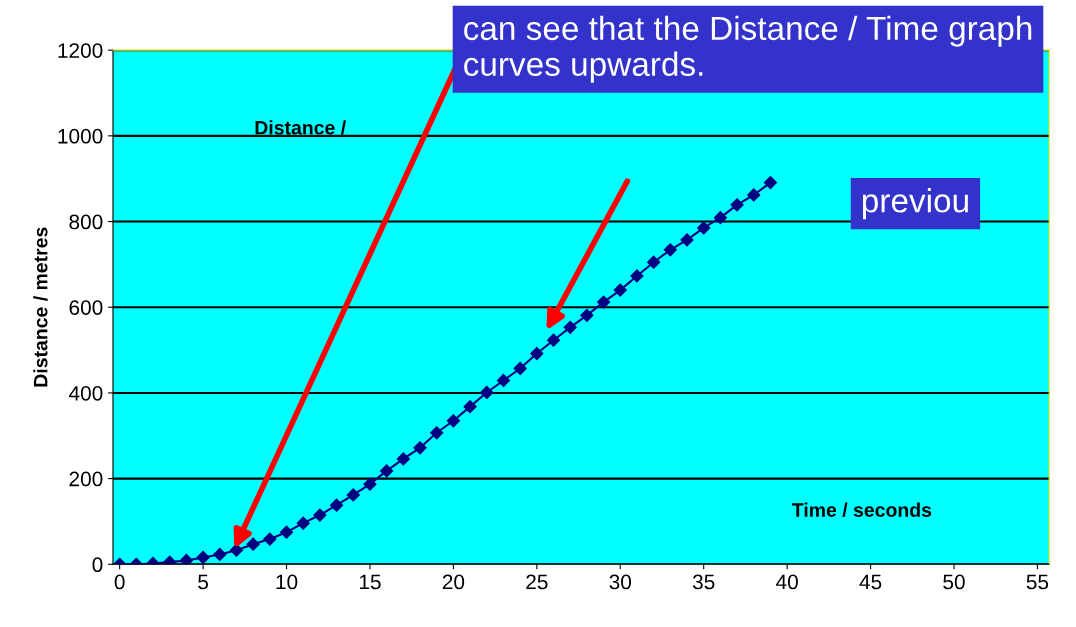 The width and height of the screenshot is (1076, 627). I want to click on x-tick-label: 30, so click(620, 582).